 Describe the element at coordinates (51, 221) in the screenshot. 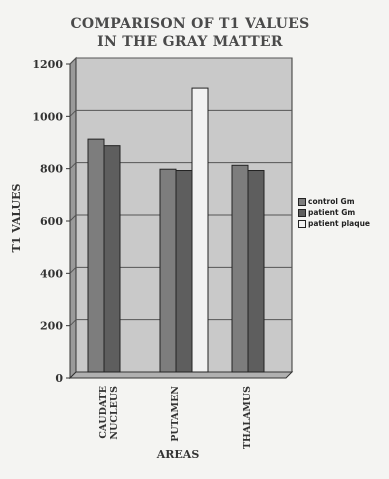

I see `y-tick-label: 600` at that location.